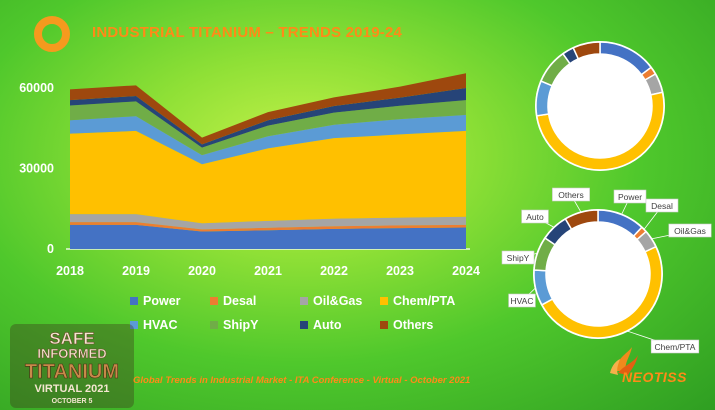  What do you see at coordinates (327, 325) in the screenshot?
I see `legend-label: Auto` at bounding box center [327, 325].